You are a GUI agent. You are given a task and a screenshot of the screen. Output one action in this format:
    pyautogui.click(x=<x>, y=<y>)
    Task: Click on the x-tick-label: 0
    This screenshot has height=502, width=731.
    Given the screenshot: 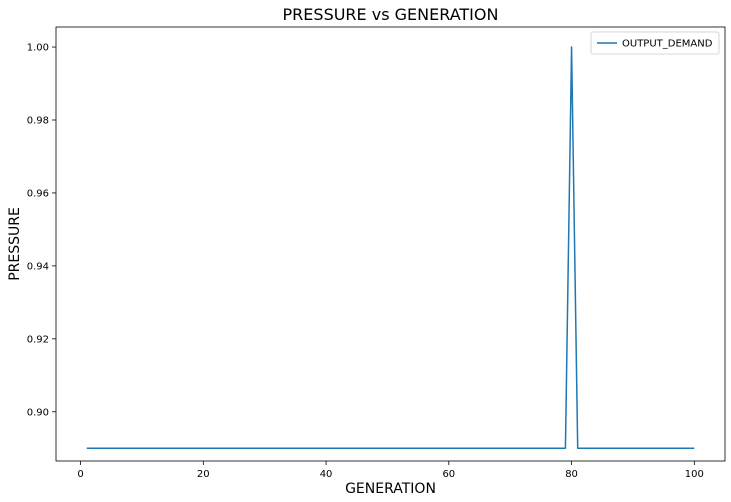 What is the action you would take?
    pyautogui.click(x=80, y=474)
    